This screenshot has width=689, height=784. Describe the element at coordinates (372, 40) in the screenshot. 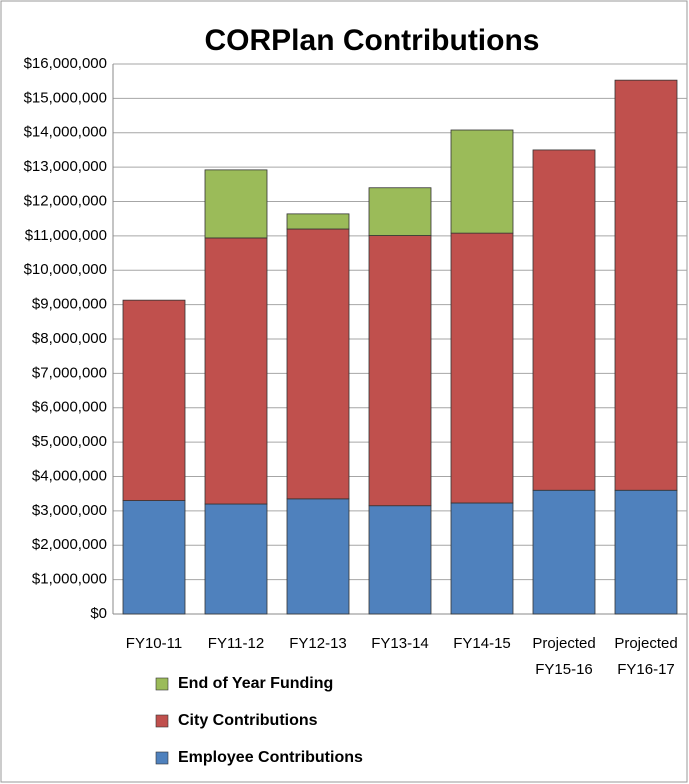

I see `chart-title: CORPlan Contributions` at that location.